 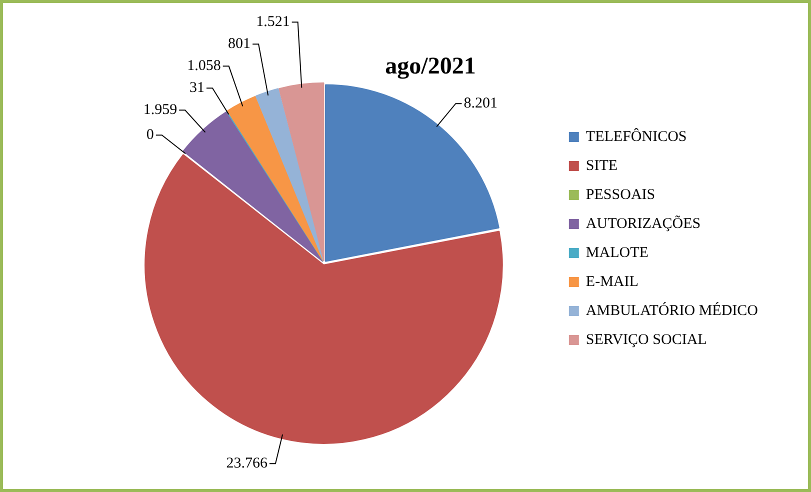 I want to click on legend-label: MALOTE, so click(x=617, y=252).